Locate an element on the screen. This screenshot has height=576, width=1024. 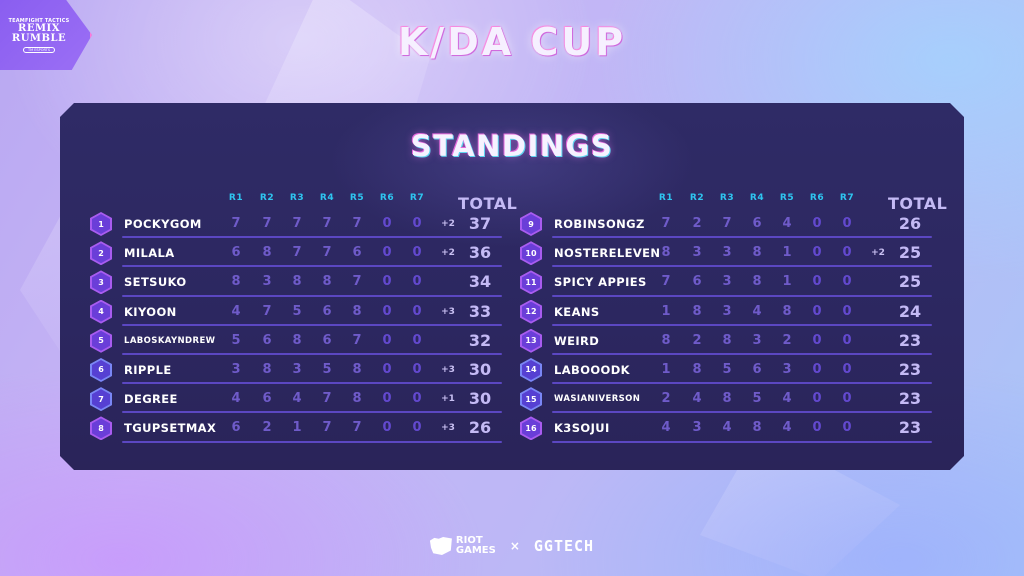
ggtech-logo: GGTECH is located at coordinates (564, 546).